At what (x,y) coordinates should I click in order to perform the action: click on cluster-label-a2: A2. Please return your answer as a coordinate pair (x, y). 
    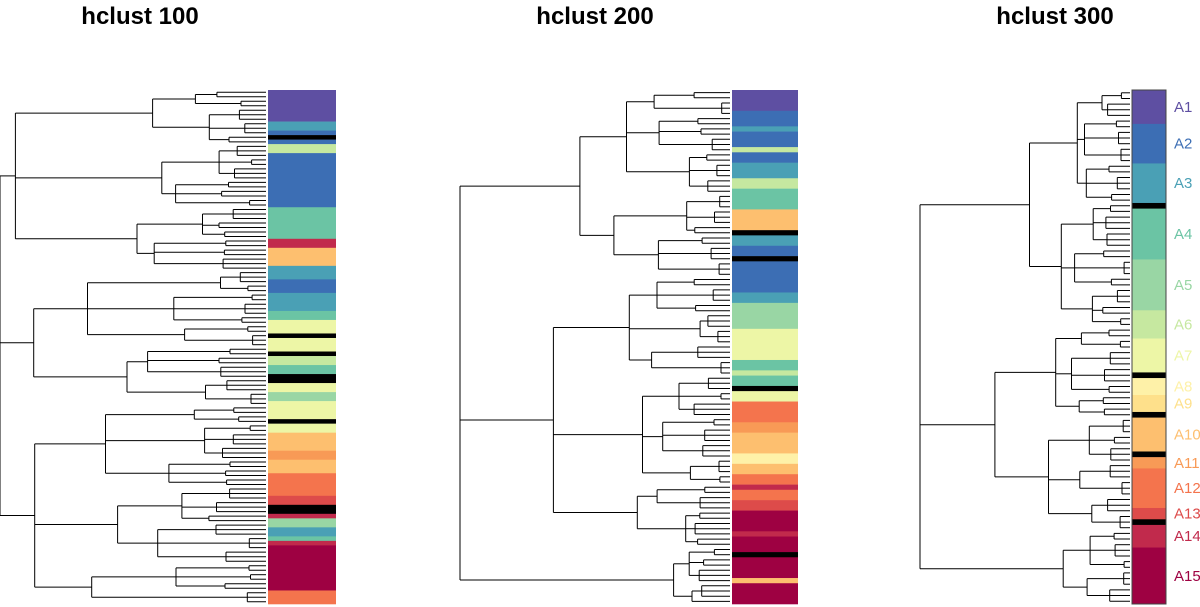
    Looking at the image, I should click on (1183, 144).